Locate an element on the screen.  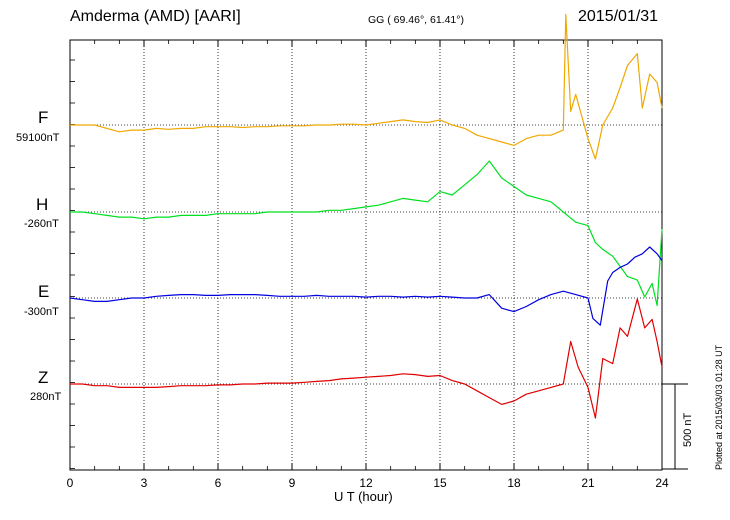
series-line-e is located at coordinates (366, 286).